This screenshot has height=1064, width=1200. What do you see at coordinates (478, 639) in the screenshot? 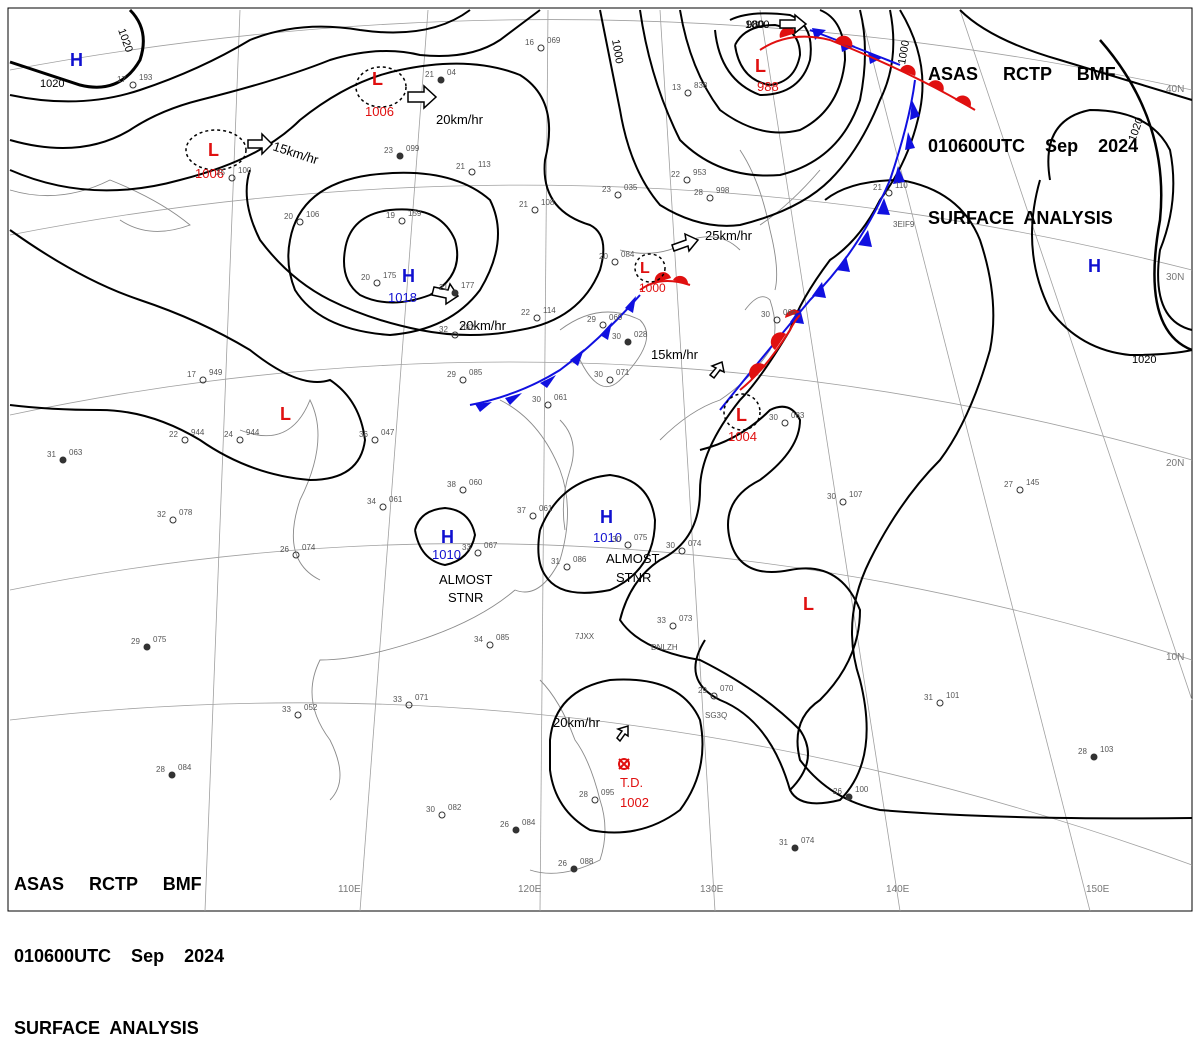
I see `station-temp: 34` at bounding box center [478, 639].